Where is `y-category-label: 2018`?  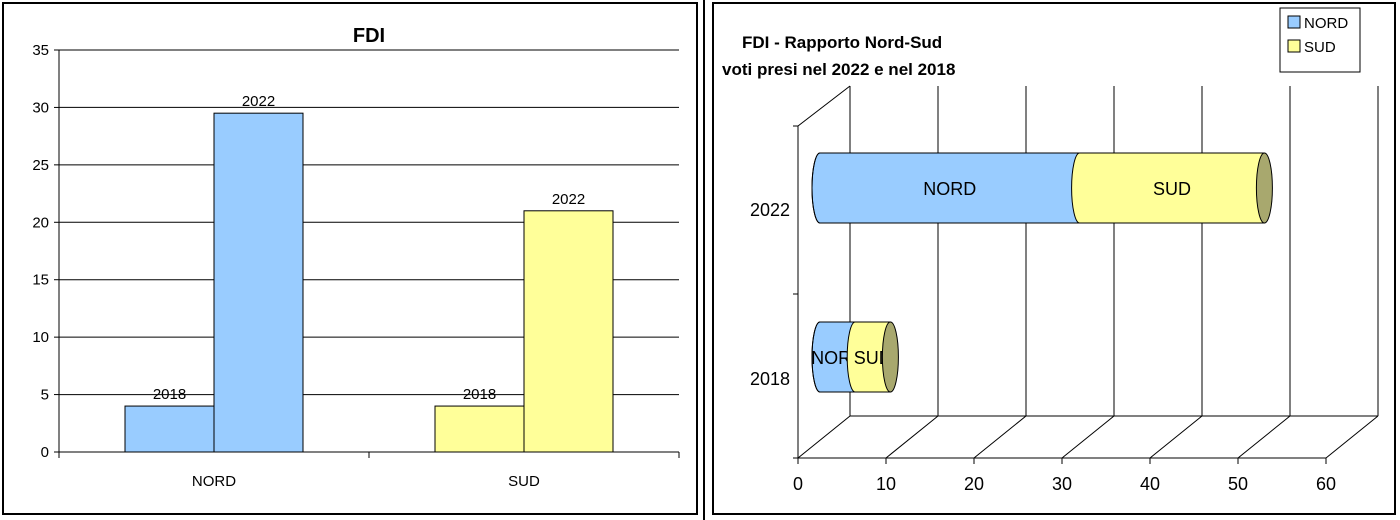 y-category-label: 2018 is located at coordinates (770, 379).